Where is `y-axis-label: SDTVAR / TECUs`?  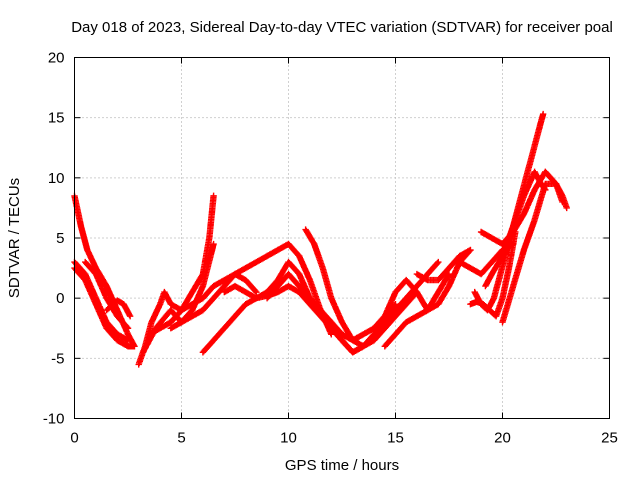
y-axis-label: SDTVAR / TECUs is located at coordinates (14, 238).